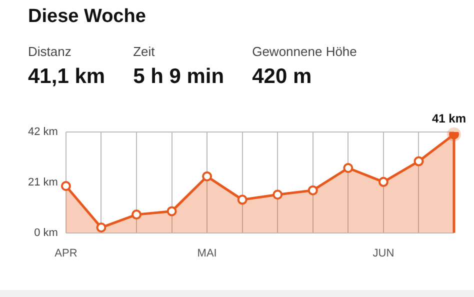 Image resolution: width=474 pixels, height=297 pixels. I want to click on text: 41,1 km, so click(67, 77).